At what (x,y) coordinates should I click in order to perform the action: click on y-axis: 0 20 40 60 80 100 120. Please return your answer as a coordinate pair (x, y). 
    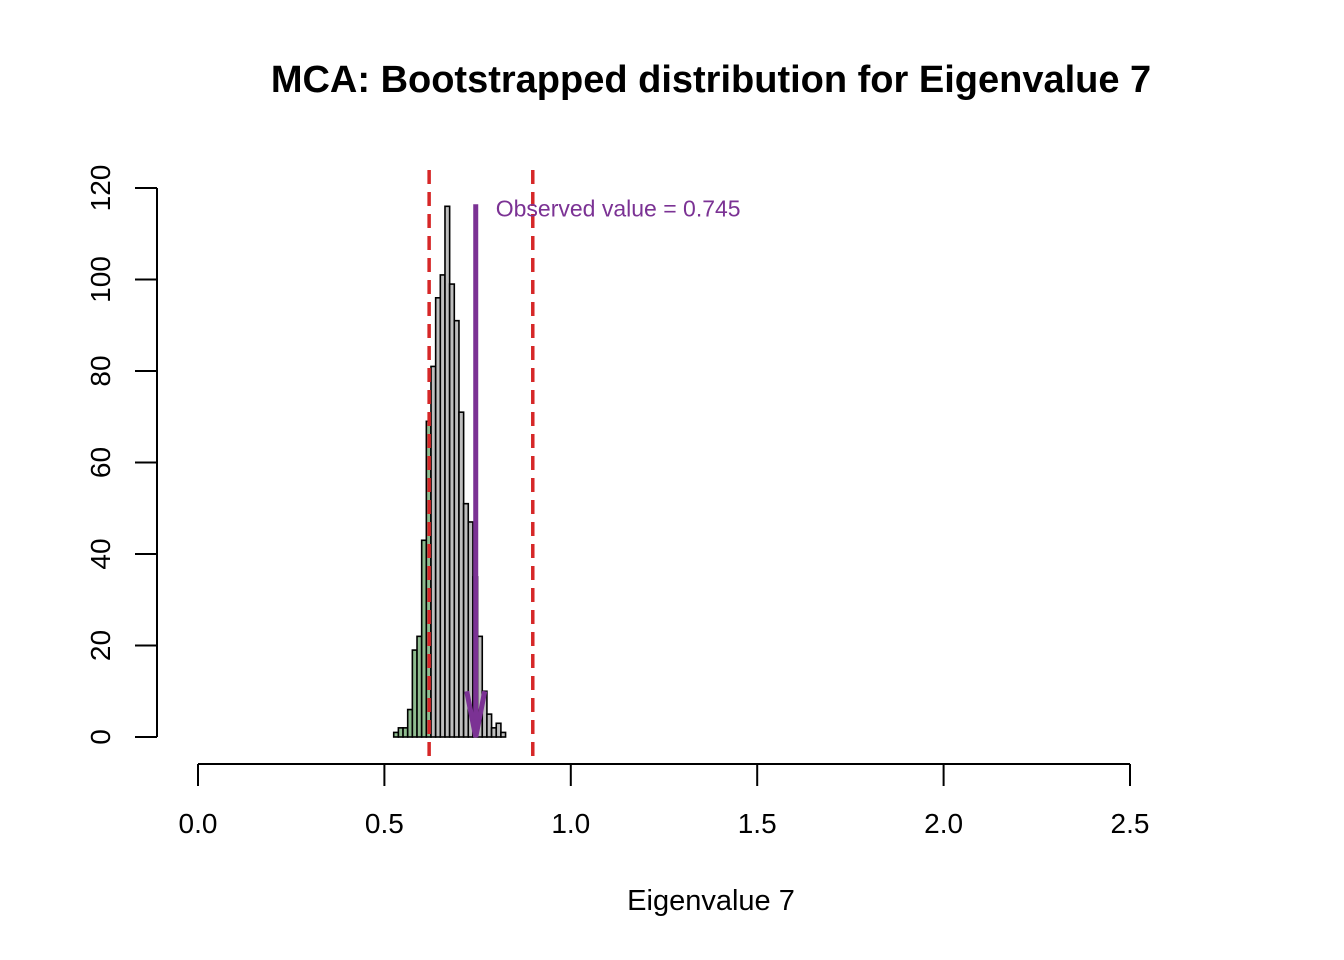
    Looking at the image, I should click on (121, 455).